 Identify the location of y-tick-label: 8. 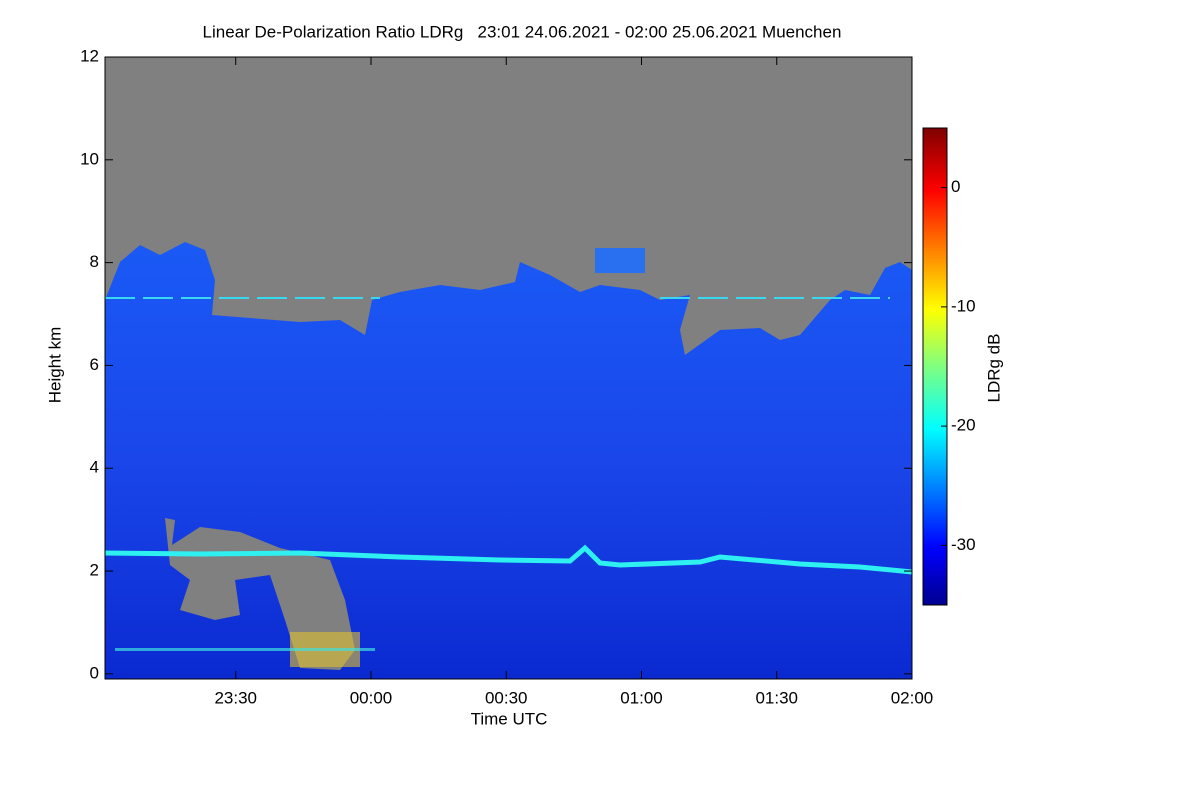
(94, 261).